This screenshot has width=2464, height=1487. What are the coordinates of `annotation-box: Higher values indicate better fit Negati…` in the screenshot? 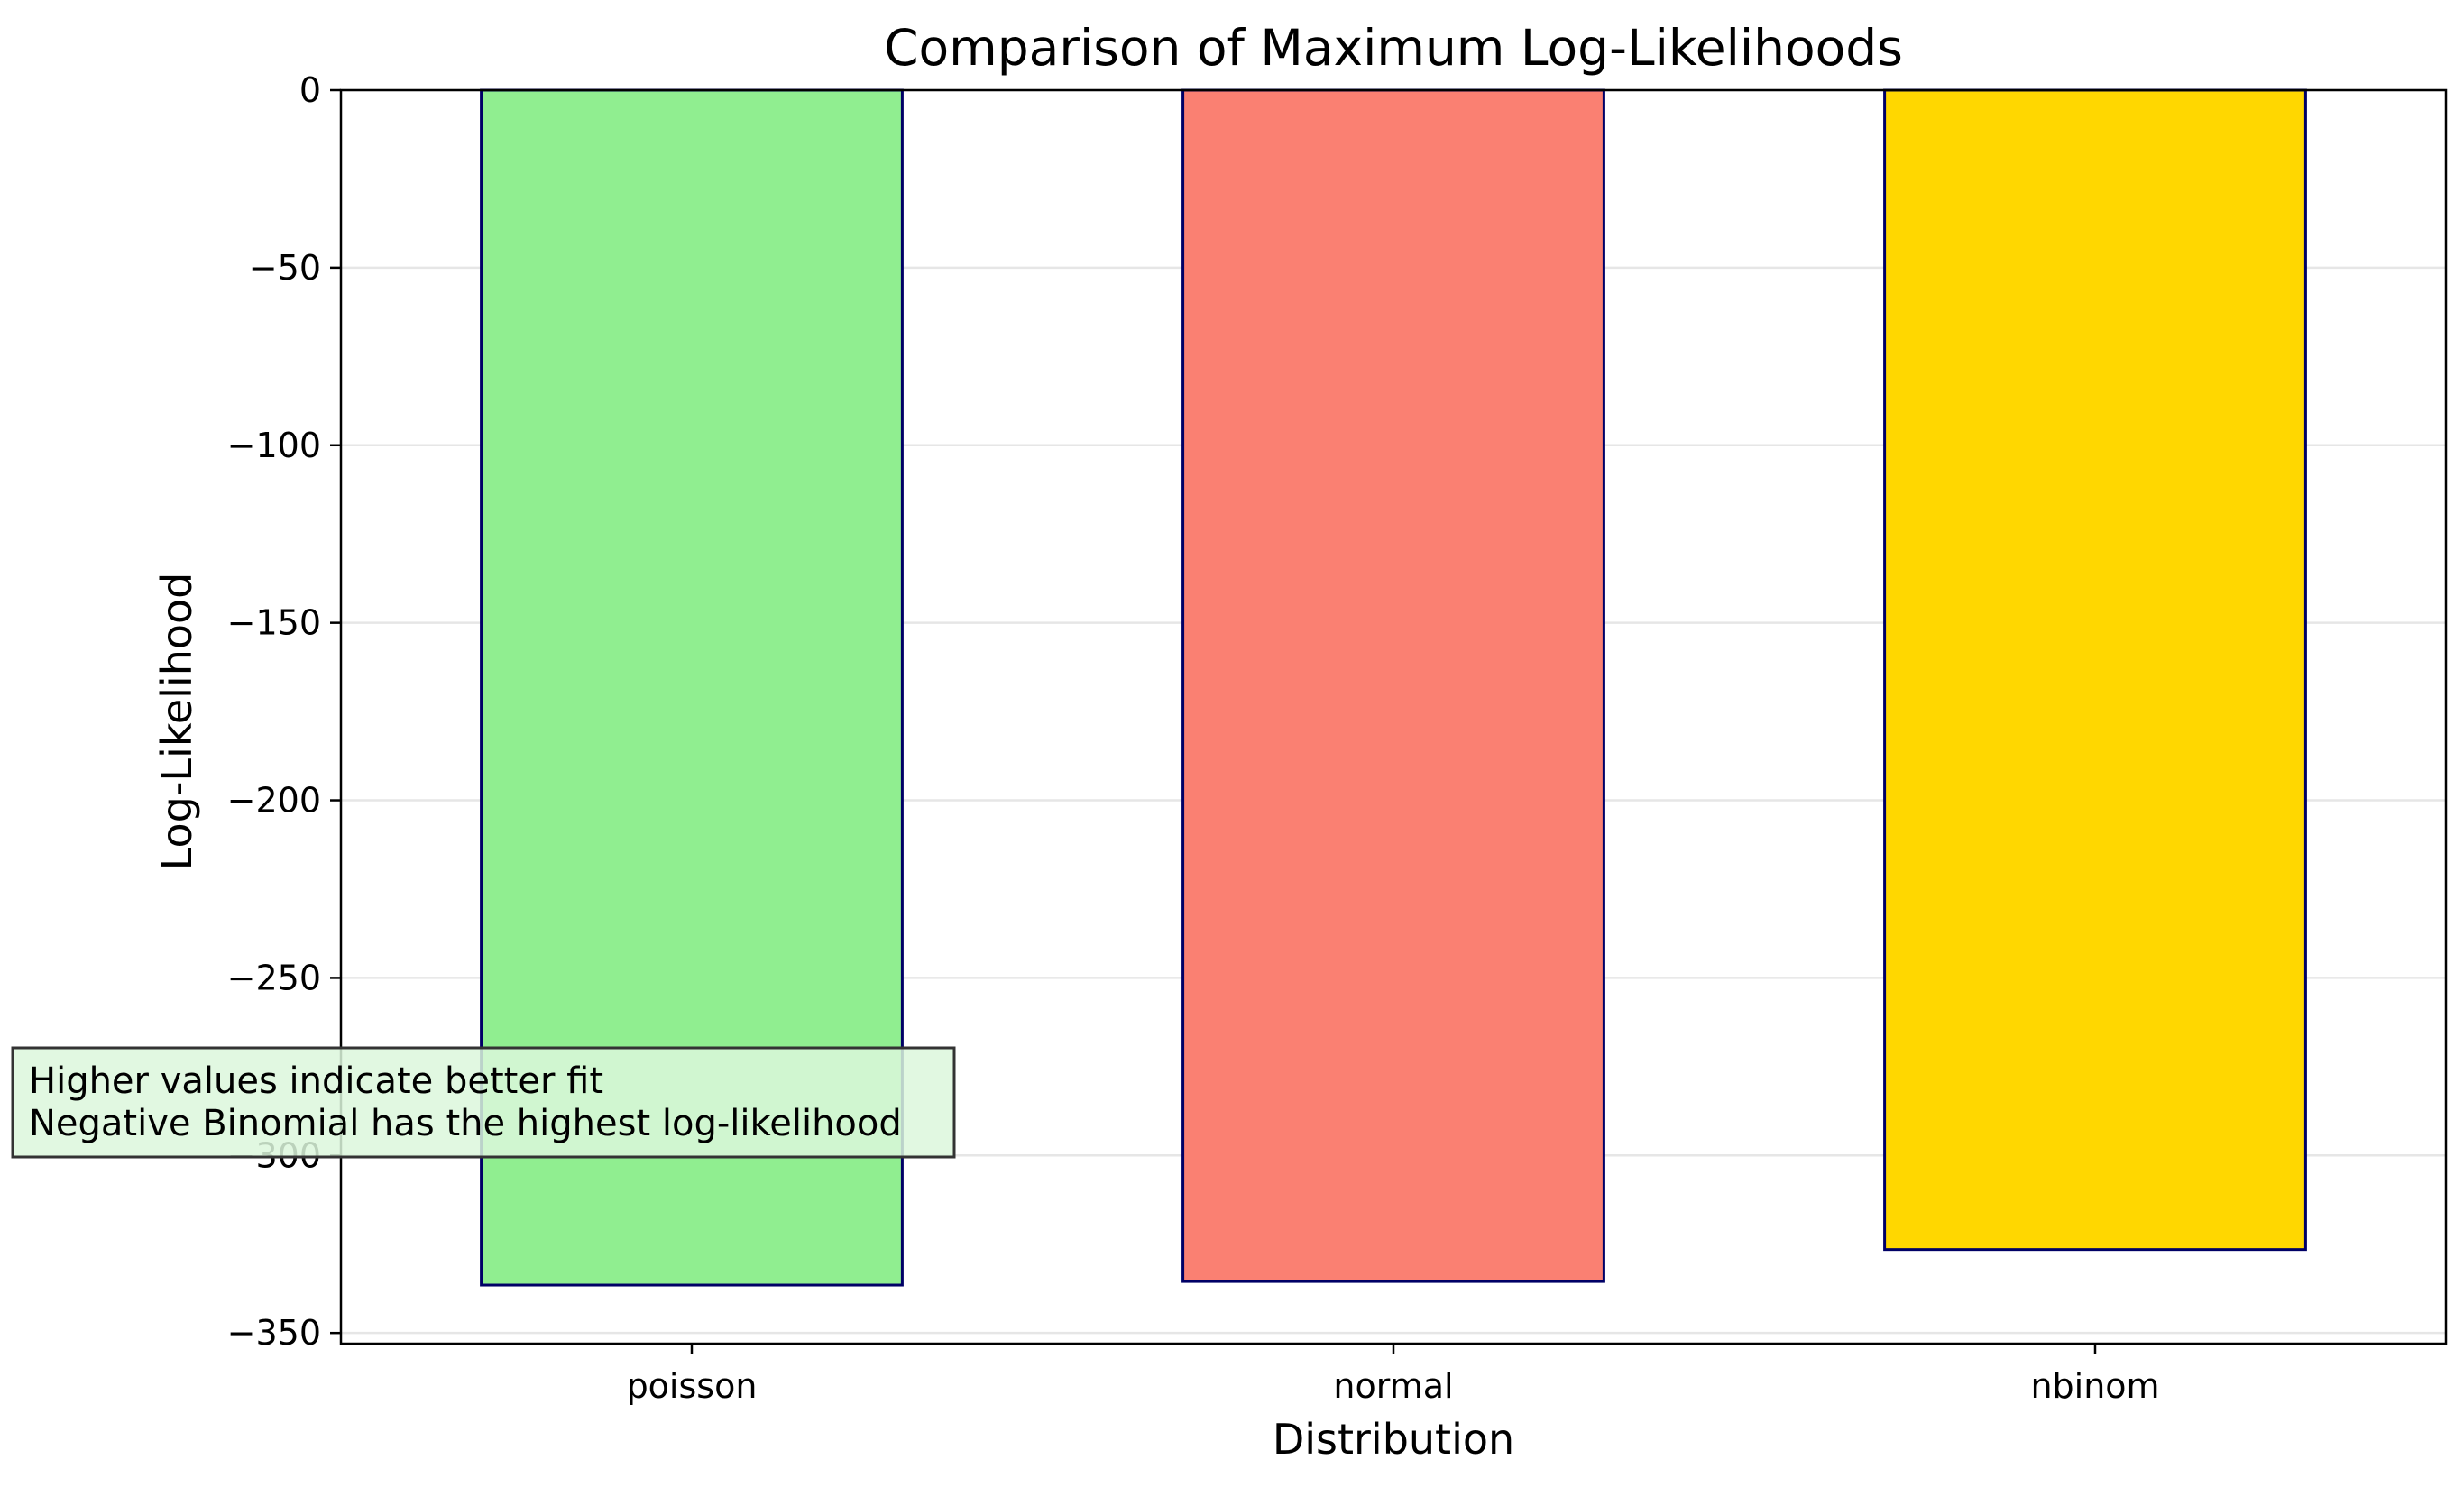 It's located at (484, 1102).